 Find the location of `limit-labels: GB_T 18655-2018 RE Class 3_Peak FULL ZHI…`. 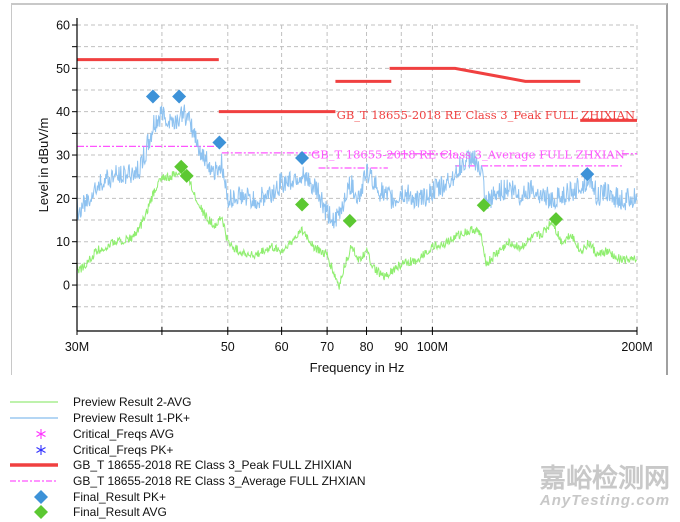

limit-labels: GB_T 18655-2018 RE Class 3_Peak FULL ZHI… is located at coordinates (473, 134).